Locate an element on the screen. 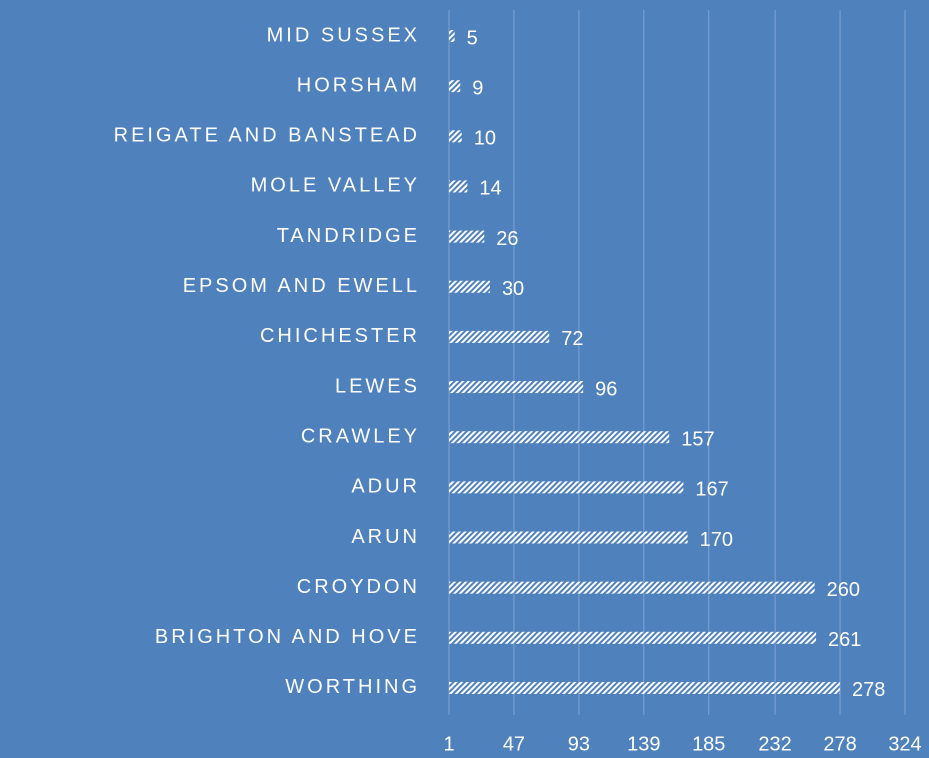  x-tick-label: 93 is located at coordinates (579, 744).